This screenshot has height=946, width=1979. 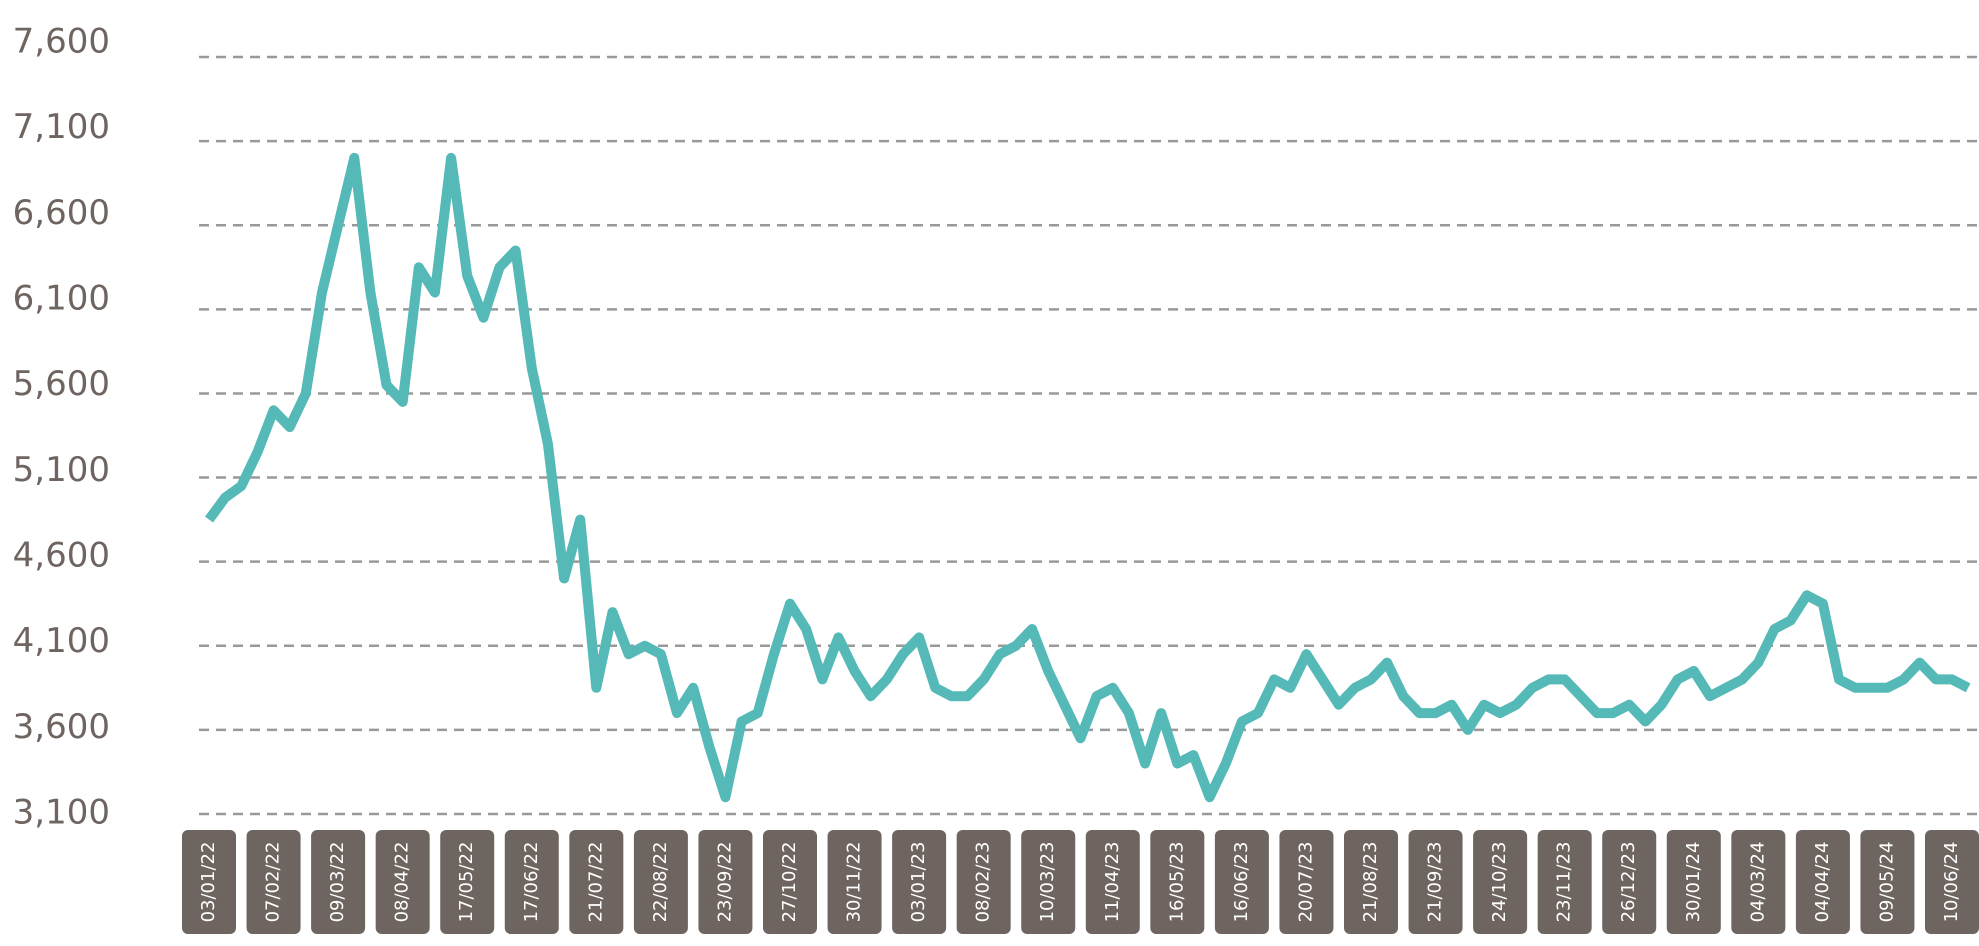 What do you see at coordinates (61, 213) in the screenshot?
I see `y-tick-label: 6,600` at bounding box center [61, 213].